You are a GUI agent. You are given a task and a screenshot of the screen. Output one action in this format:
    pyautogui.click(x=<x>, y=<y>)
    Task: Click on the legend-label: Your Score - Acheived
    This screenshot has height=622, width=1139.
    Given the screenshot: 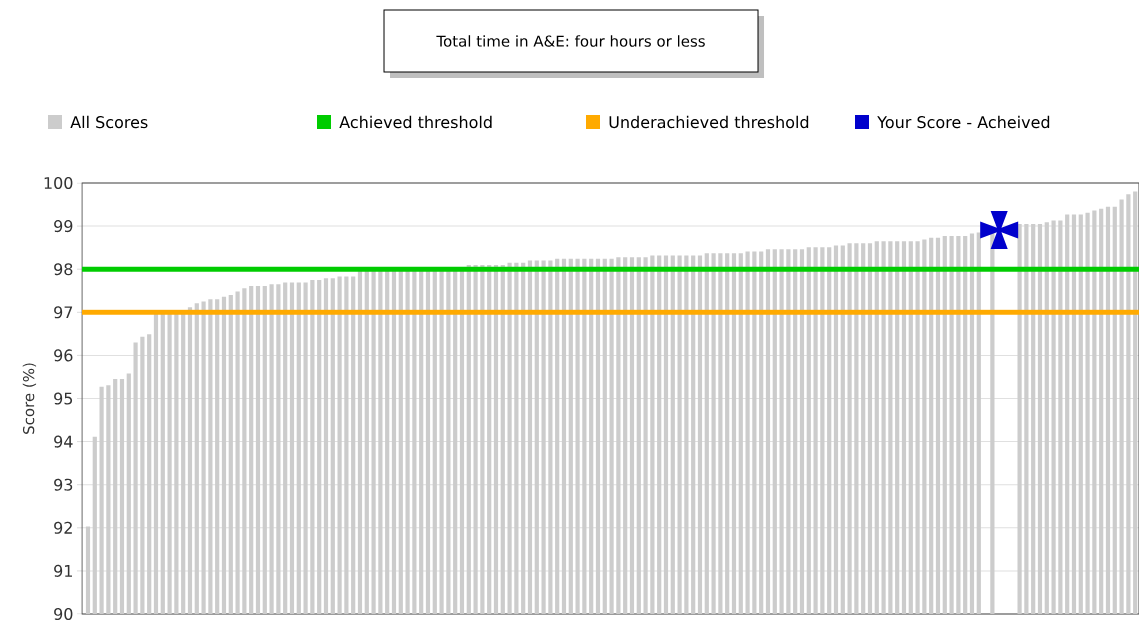 What is the action you would take?
    pyautogui.click(x=963, y=122)
    